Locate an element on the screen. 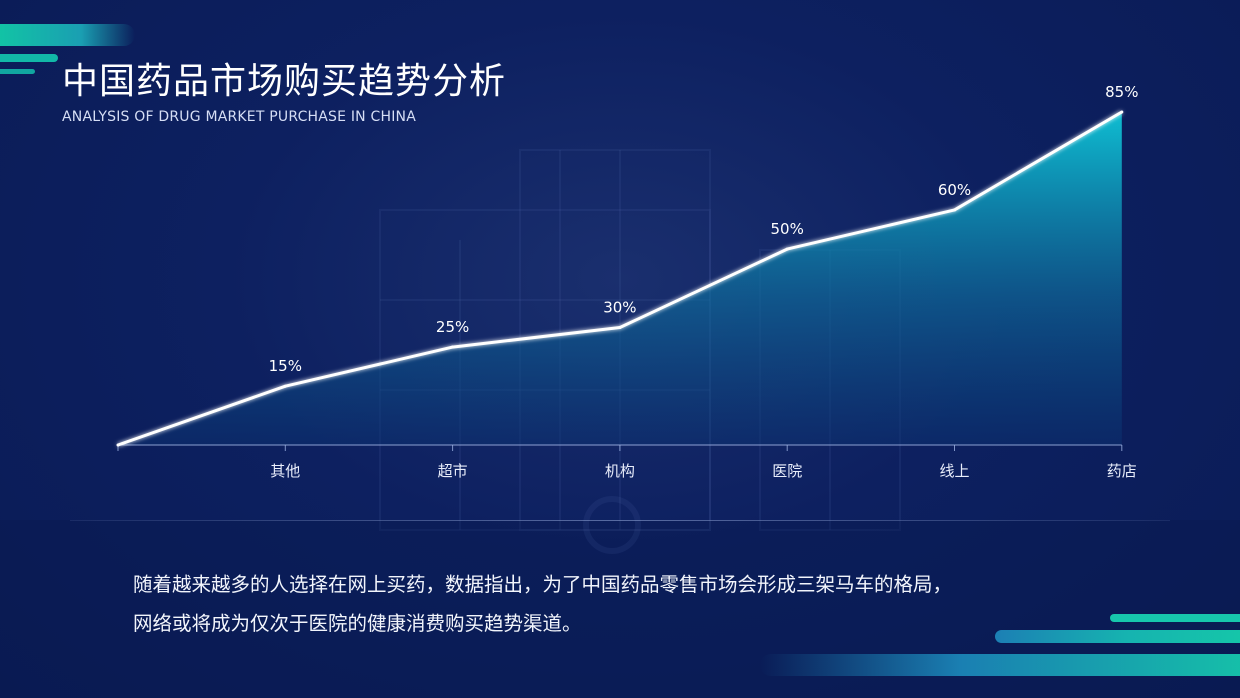 This screenshot has height=698, width=1240. data-label: 50% is located at coordinates (787, 229).